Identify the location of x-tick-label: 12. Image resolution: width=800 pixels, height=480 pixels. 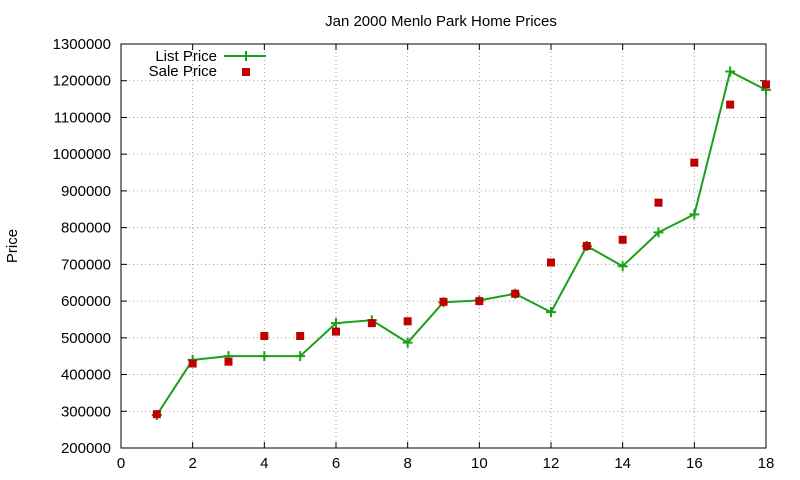
(551, 463).